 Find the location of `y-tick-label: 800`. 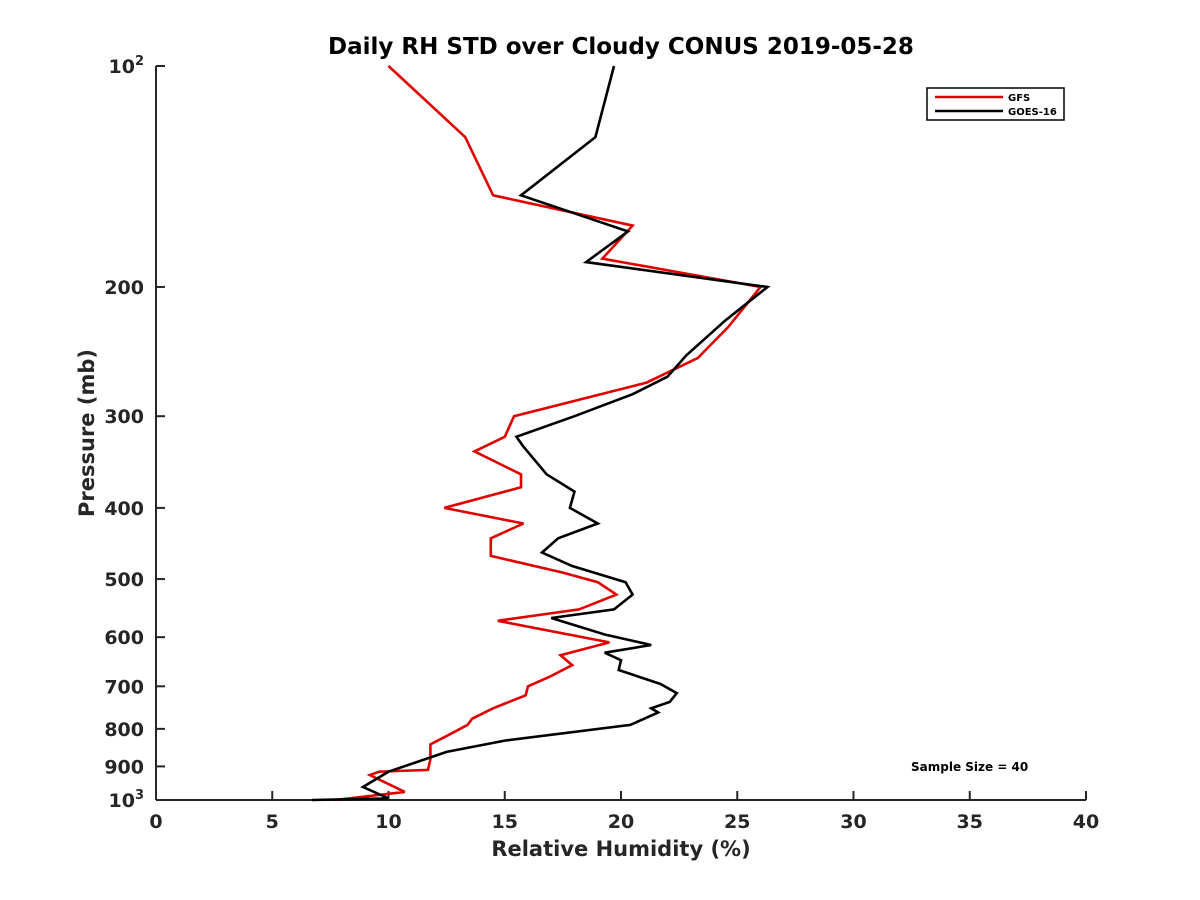

y-tick-label: 800 is located at coordinates (124, 730).